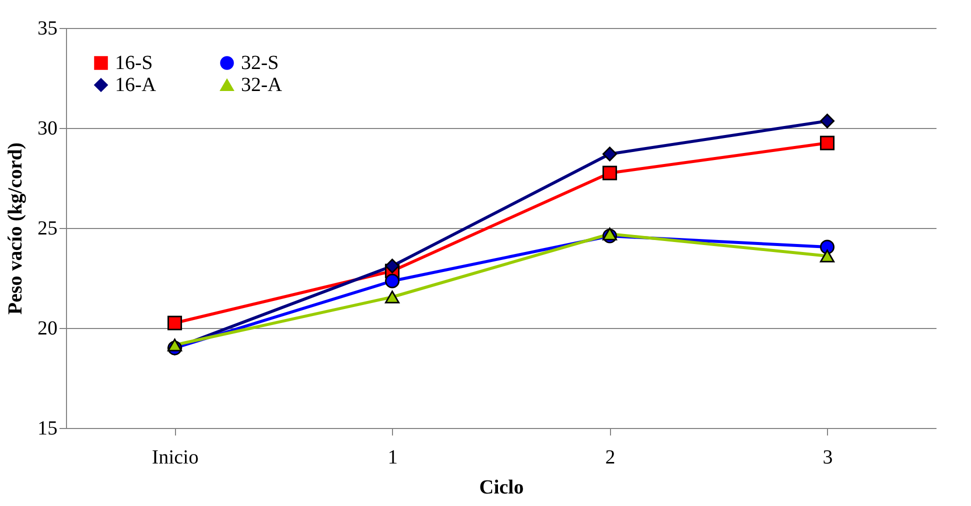 The width and height of the screenshot is (971, 506). What do you see at coordinates (501, 487) in the screenshot?
I see `x-axis-title: Ciclo` at bounding box center [501, 487].